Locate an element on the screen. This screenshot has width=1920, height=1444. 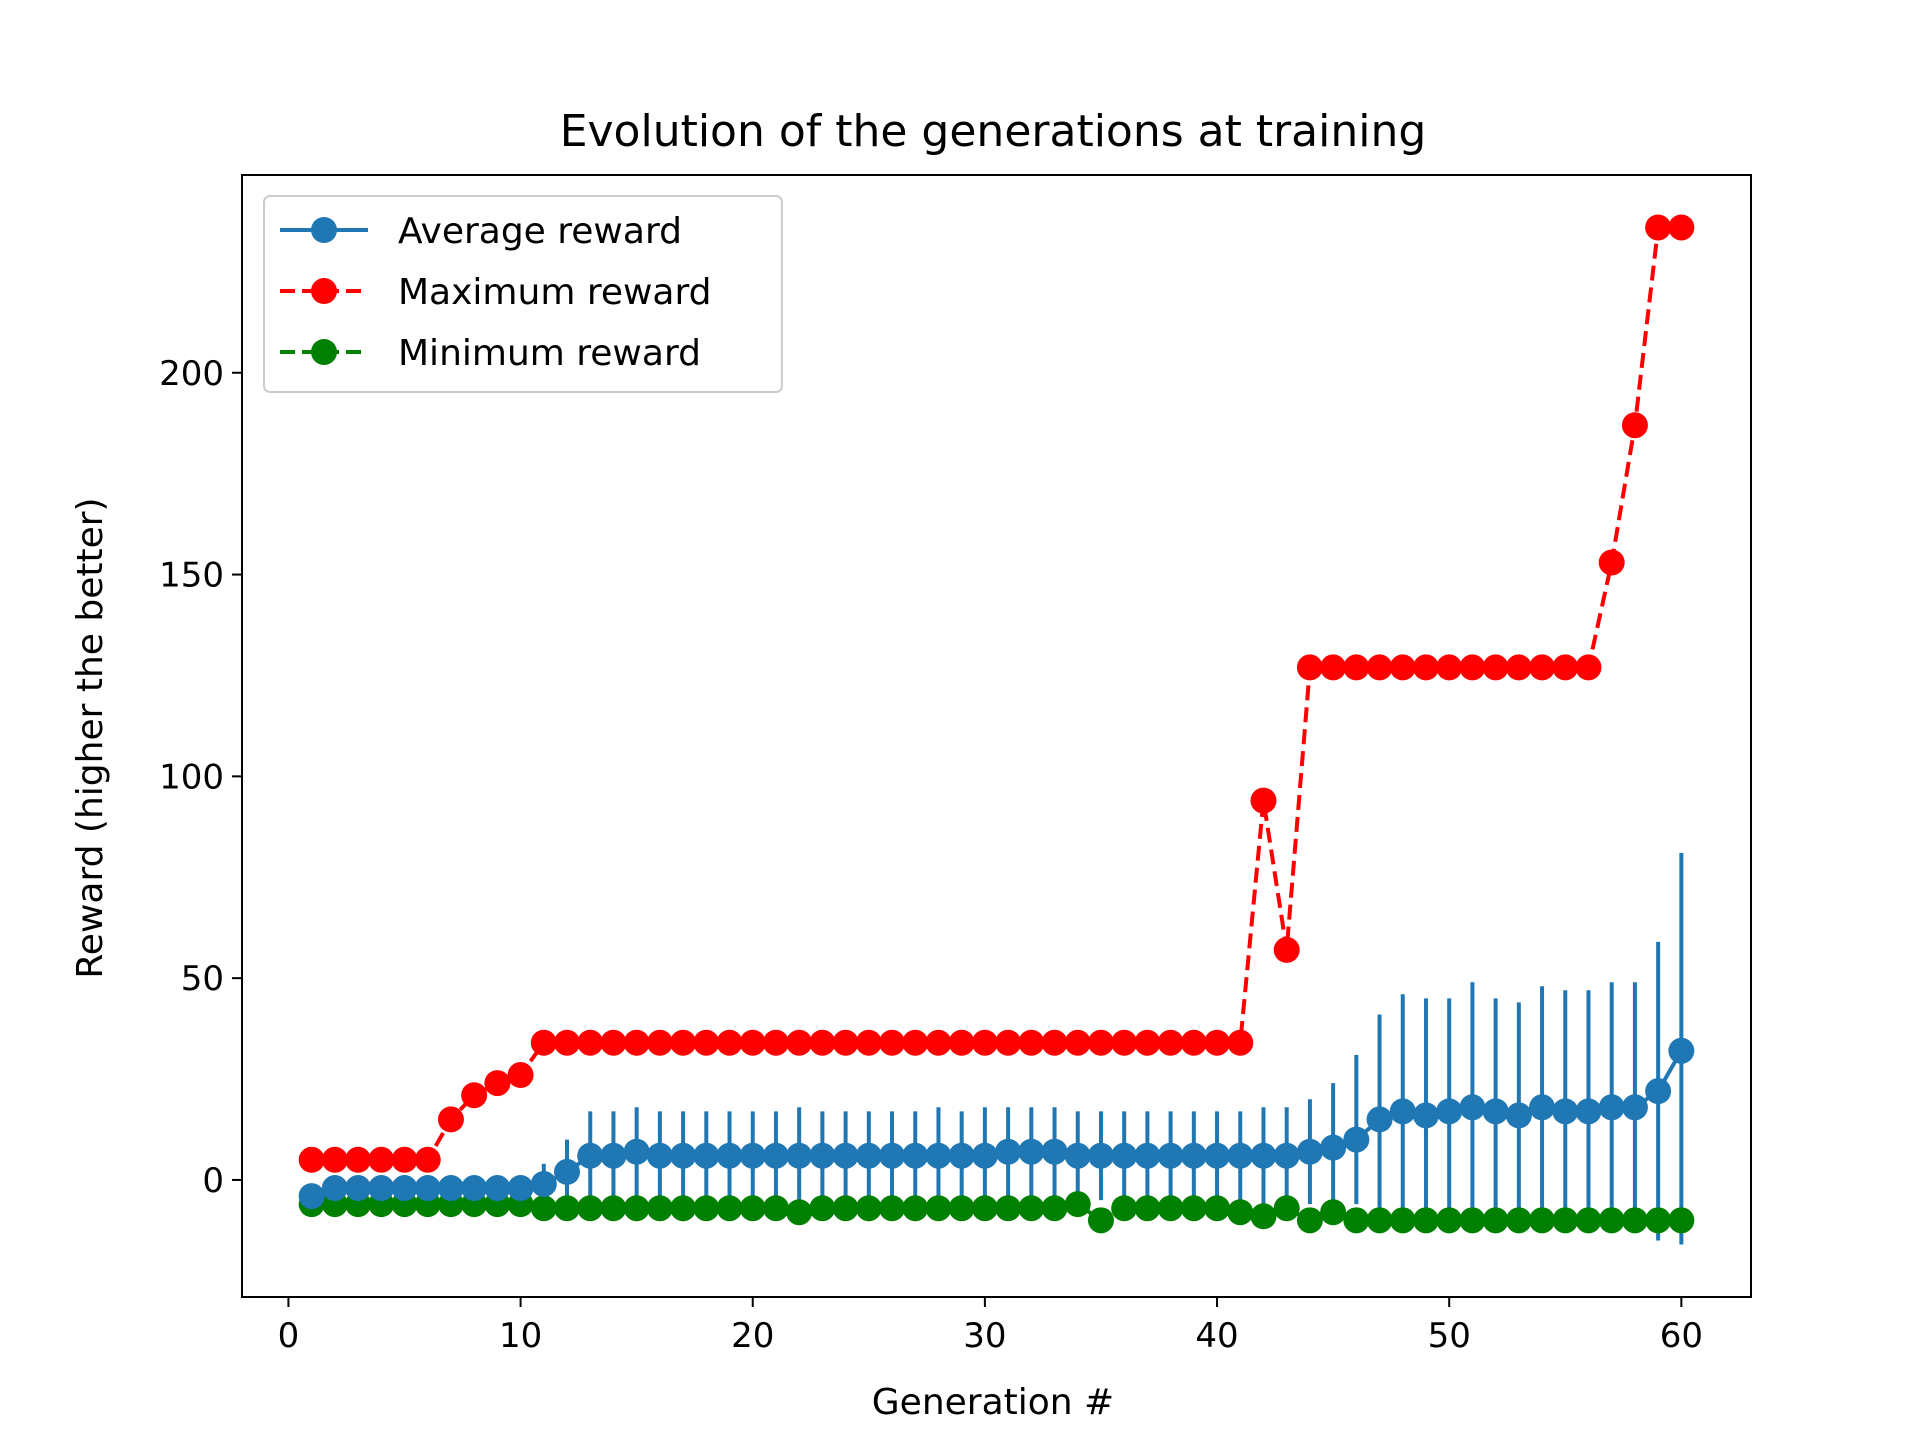
x-tick-label: 50 is located at coordinates (1449, 1336).